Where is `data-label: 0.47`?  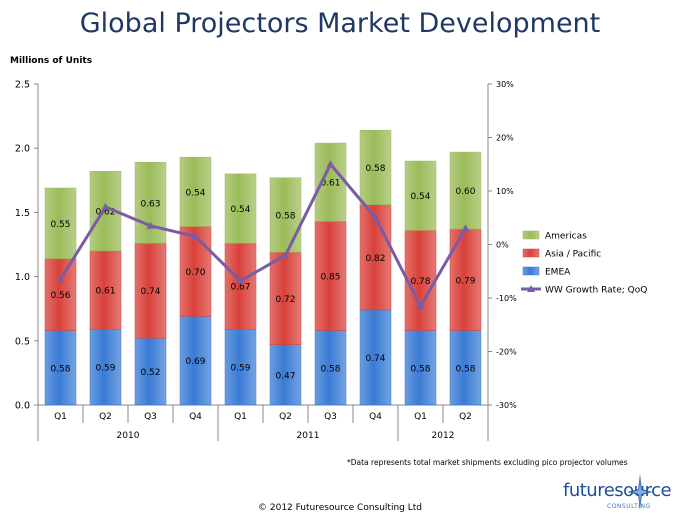 data-label: 0.47 is located at coordinates (285, 376).